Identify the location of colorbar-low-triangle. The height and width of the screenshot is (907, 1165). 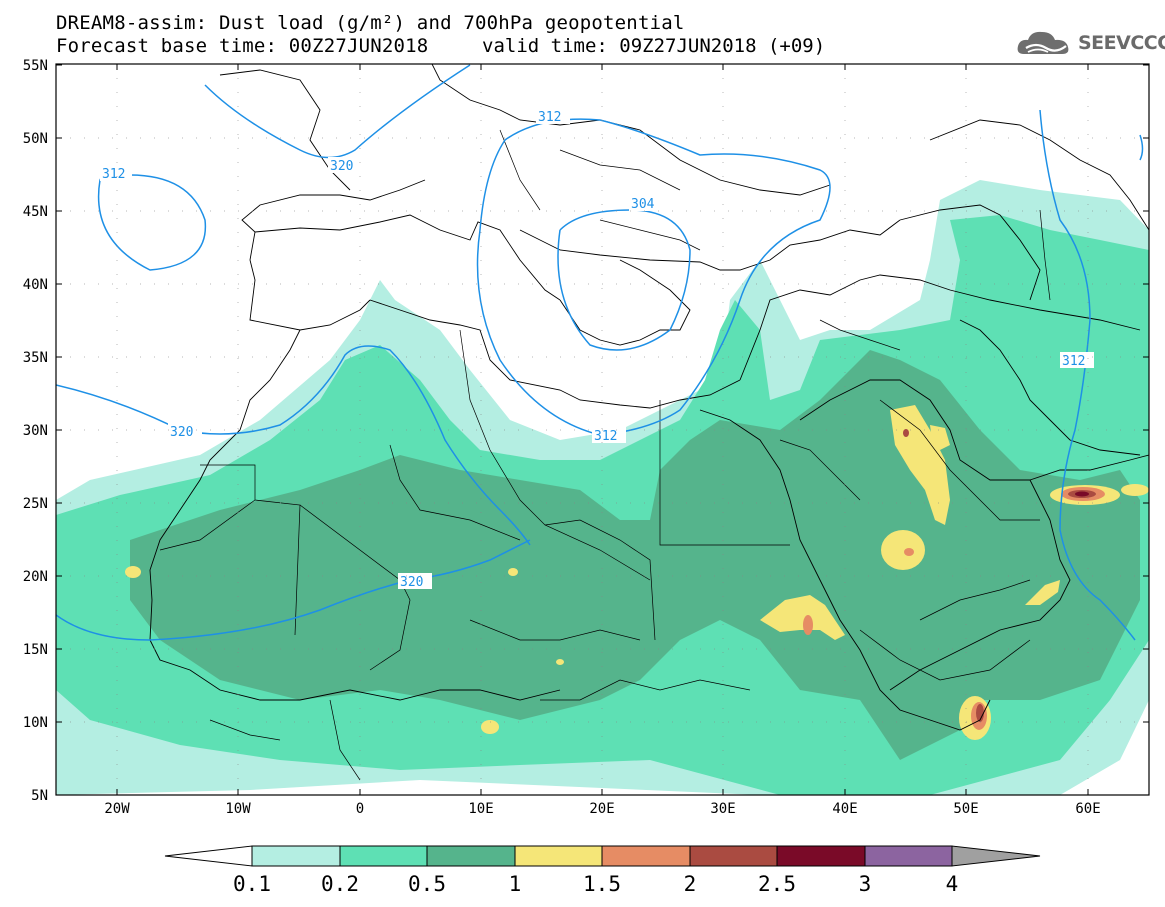
(208, 856).